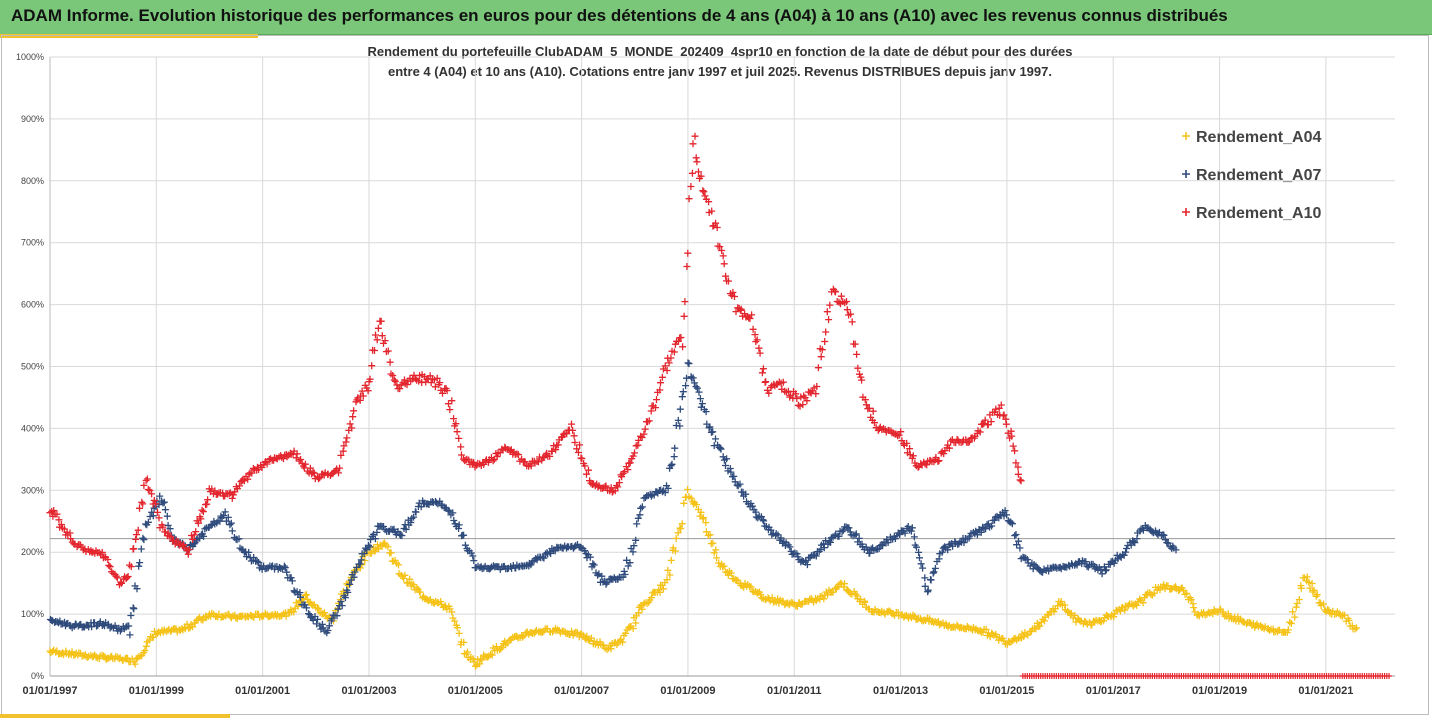 This screenshot has height=719, width=1432. What do you see at coordinates (156, 691) in the screenshot?
I see `x-tick-label: 01/01/1999` at bounding box center [156, 691].